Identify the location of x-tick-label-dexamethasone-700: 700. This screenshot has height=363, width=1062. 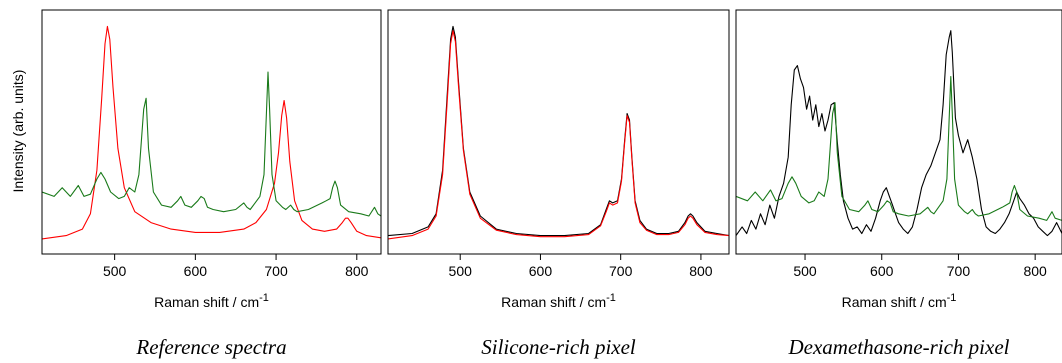
(959, 271).